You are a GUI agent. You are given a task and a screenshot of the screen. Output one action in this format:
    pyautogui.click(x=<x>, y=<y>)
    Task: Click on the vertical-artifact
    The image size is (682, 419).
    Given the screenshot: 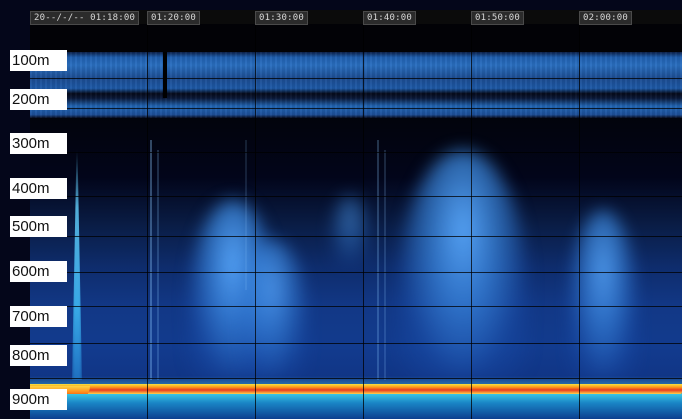 What is the action you would take?
    pyautogui.click(x=165, y=75)
    